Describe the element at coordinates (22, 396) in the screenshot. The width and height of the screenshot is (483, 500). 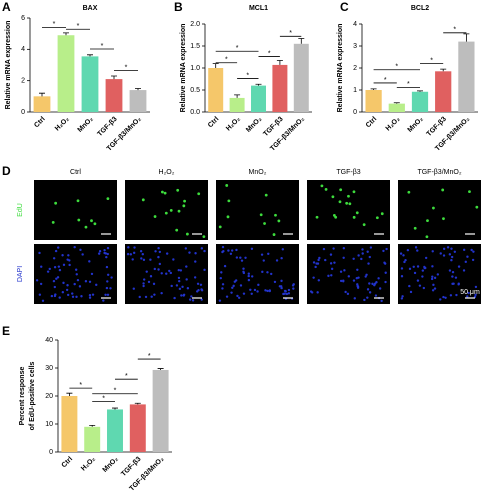
I see `y-axis-label: Percent response` at that location.